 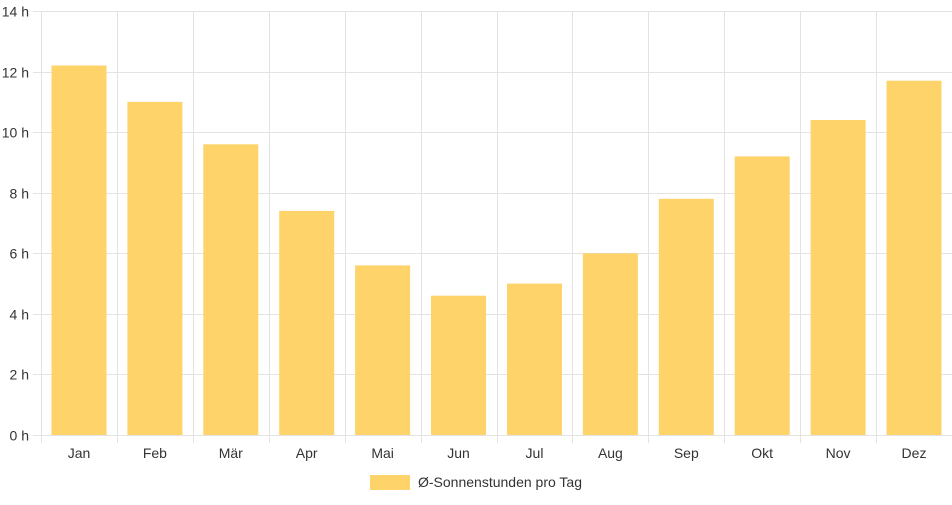 I want to click on y-tick-label: 6 h, so click(x=19, y=254).